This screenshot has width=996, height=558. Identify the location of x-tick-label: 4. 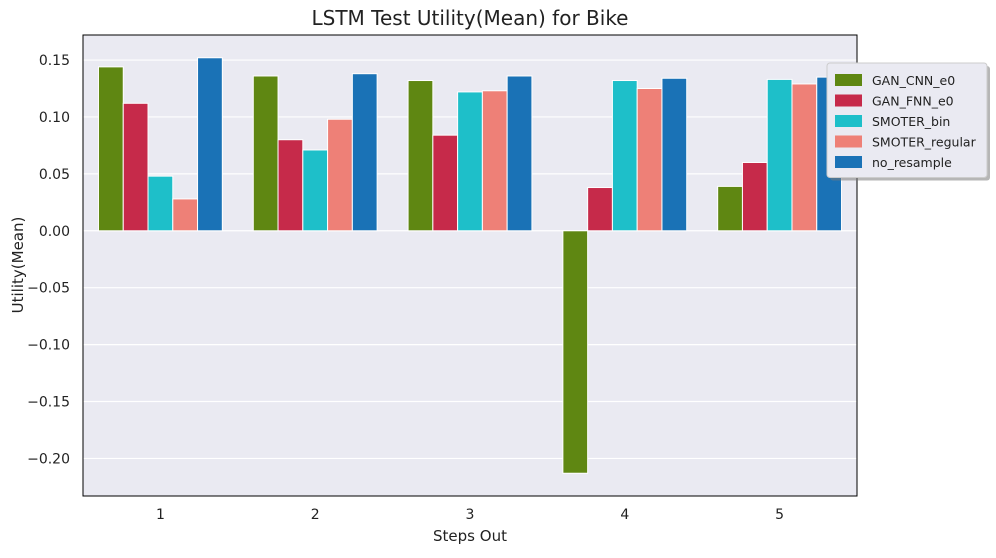
(624, 515).